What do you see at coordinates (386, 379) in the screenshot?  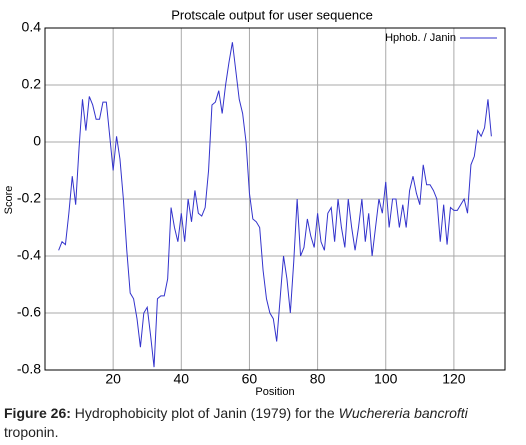 I see `x-tick-label: 100` at bounding box center [386, 379].